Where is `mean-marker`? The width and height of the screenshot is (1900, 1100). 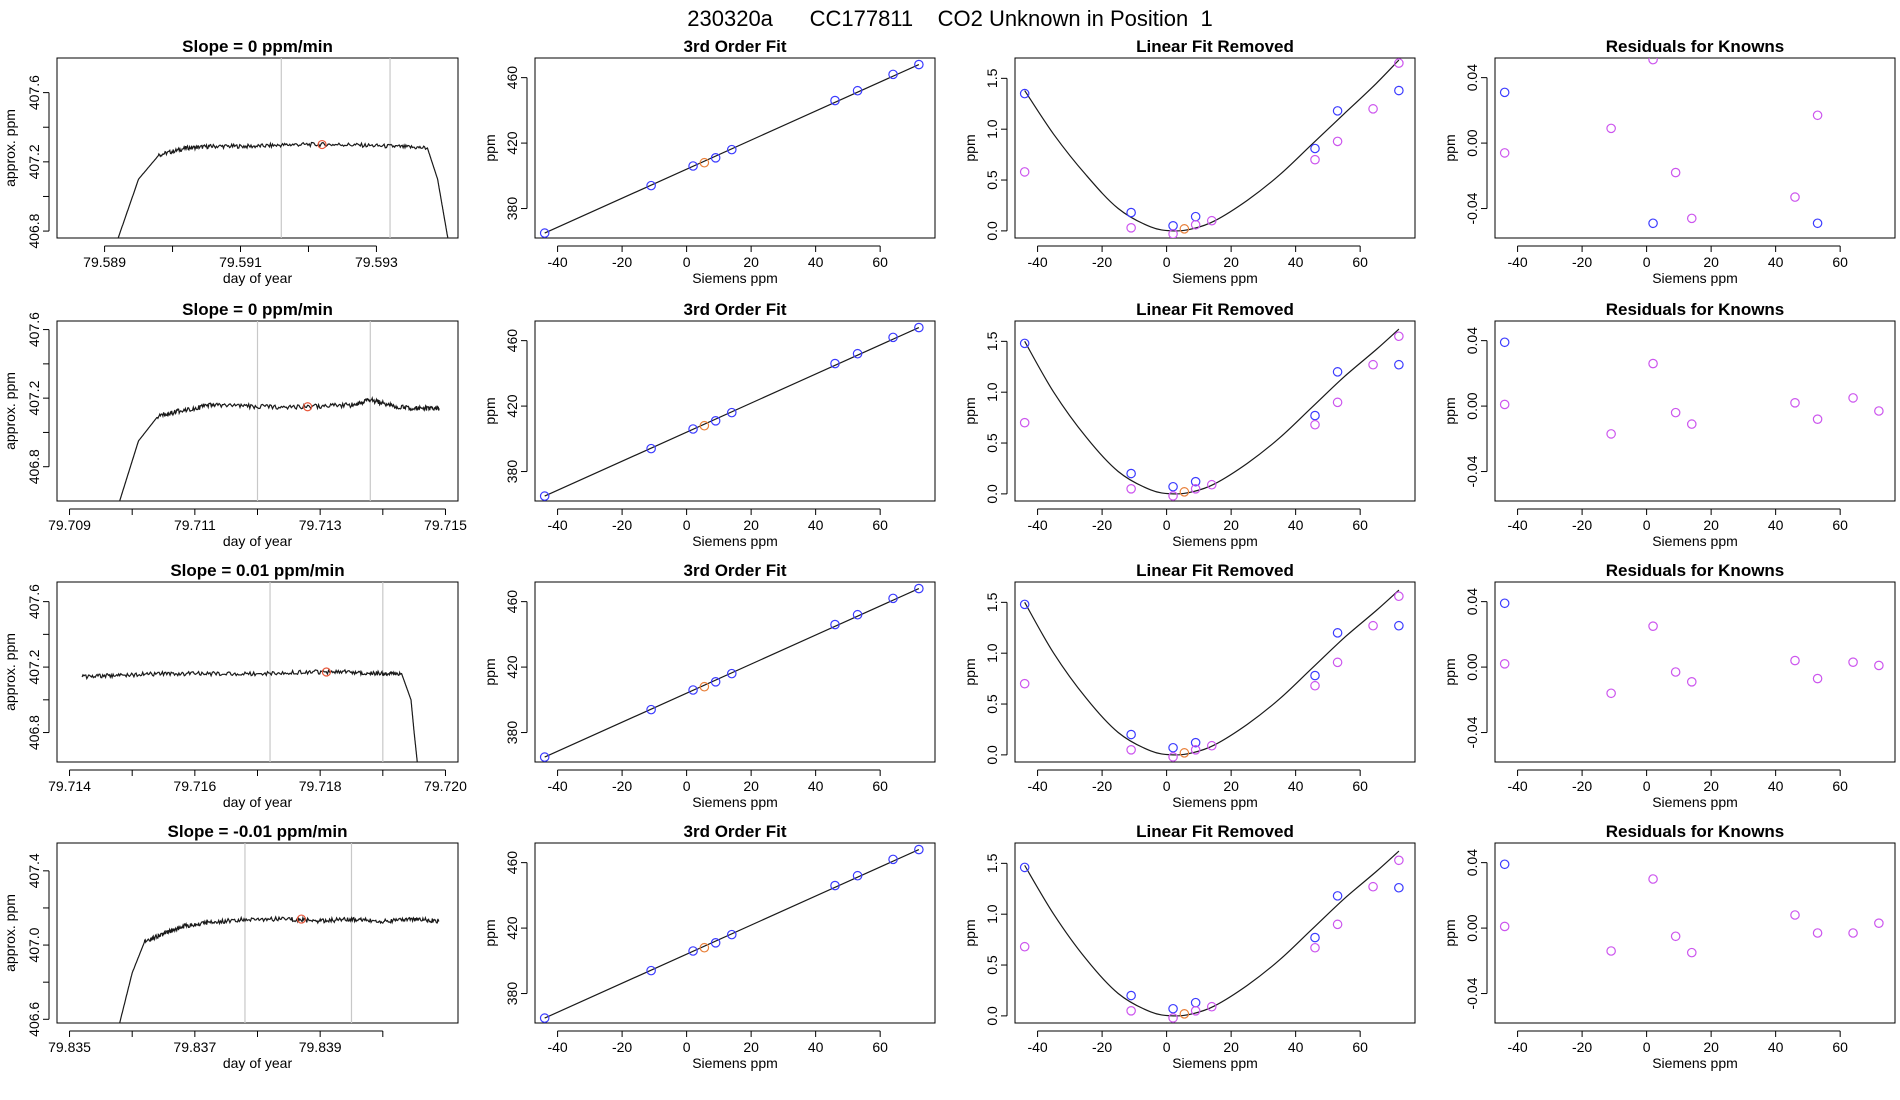 mean-marker is located at coordinates (322, 144).